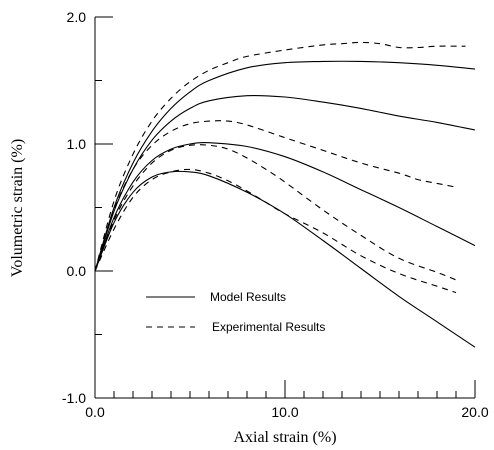 The width and height of the screenshot is (494, 450). I want to click on legend-model-label: Model Results, so click(248, 297).